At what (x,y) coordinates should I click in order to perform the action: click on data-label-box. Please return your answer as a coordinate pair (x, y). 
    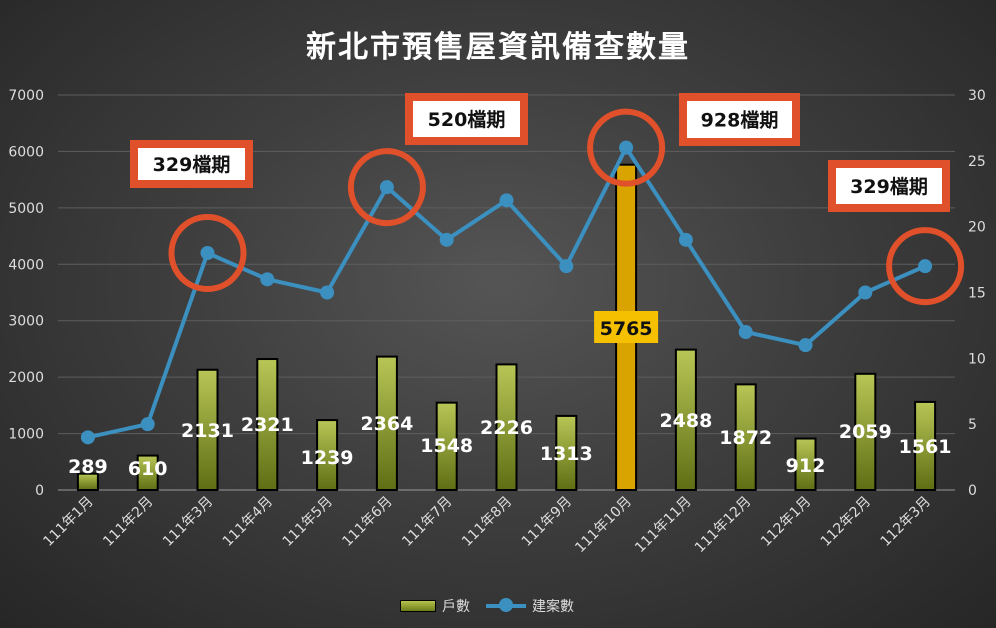
    Looking at the image, I should click on (626, 327).